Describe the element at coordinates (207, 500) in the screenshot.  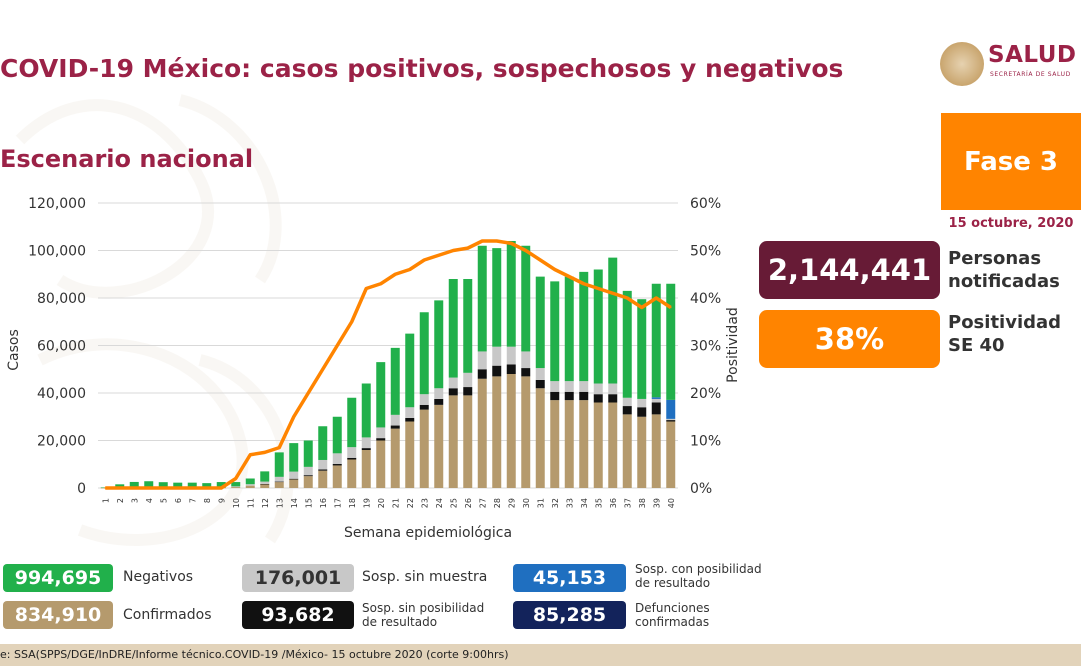
I see `x-tick-label: 8` at that location.